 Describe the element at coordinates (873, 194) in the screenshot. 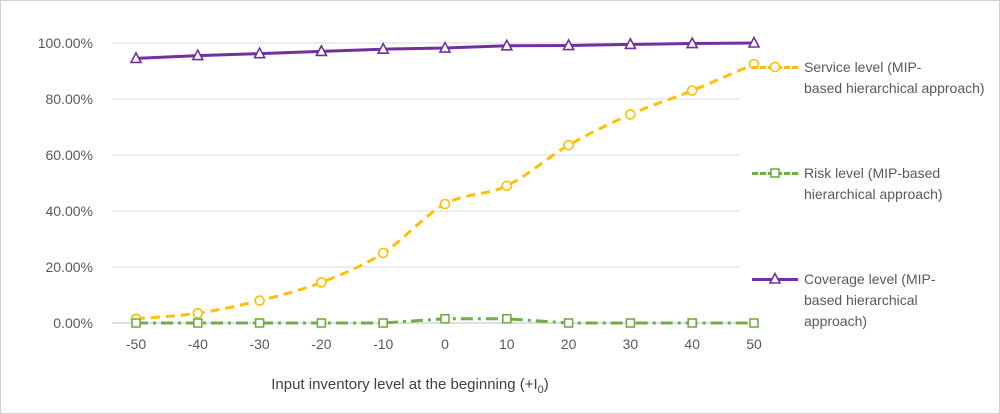

I see `legend-label-line: hierarchical approach)` at that location.